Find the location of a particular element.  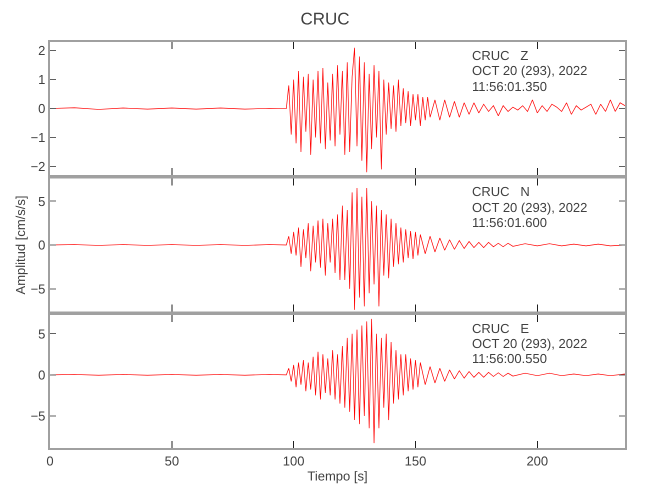

annotation: CRUC E is located at coordinates (501, 328).